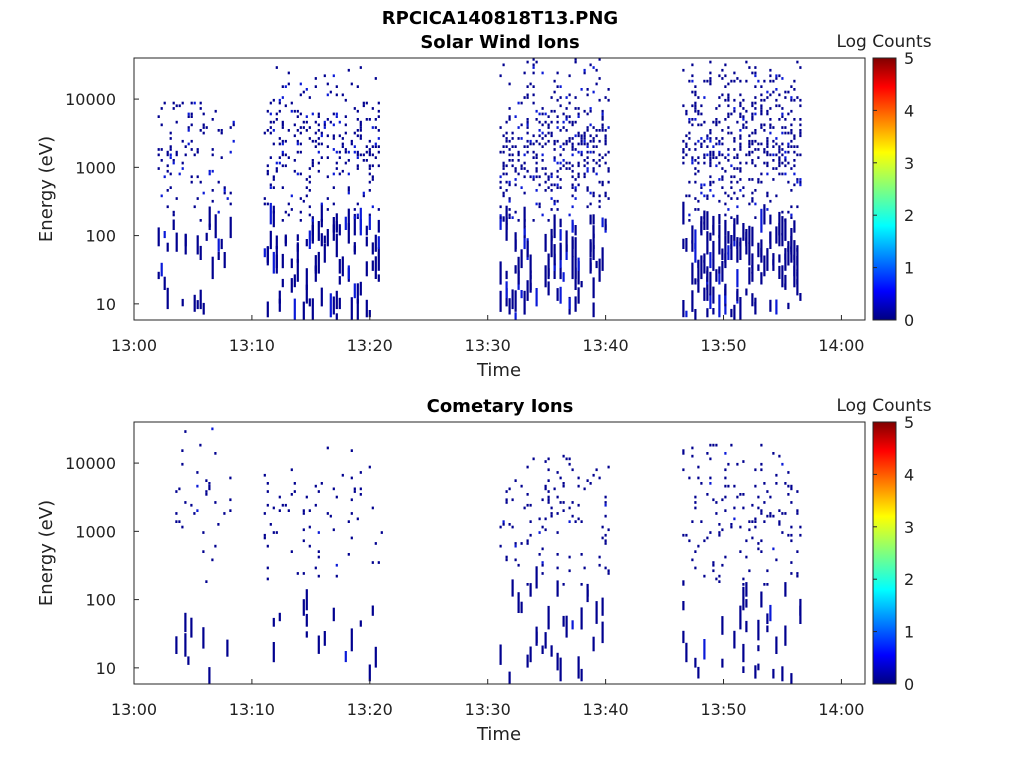  What do you see at coordinates (883, 42) in the screenshot?
I see `colorbar-label: Log Counts` at bounding box center [883, 42].